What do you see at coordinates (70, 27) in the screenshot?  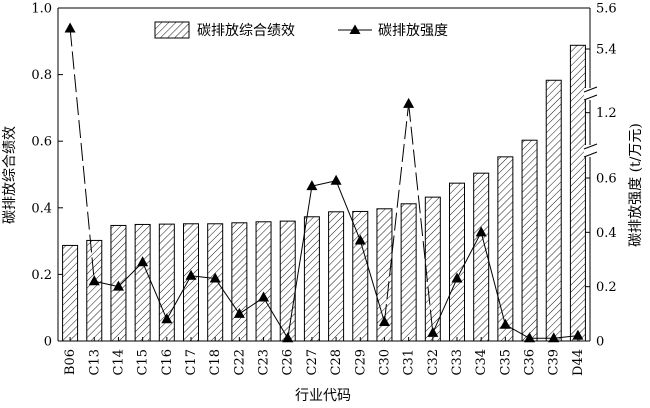 I see `marker-B06` at bounding box center [70, 27].